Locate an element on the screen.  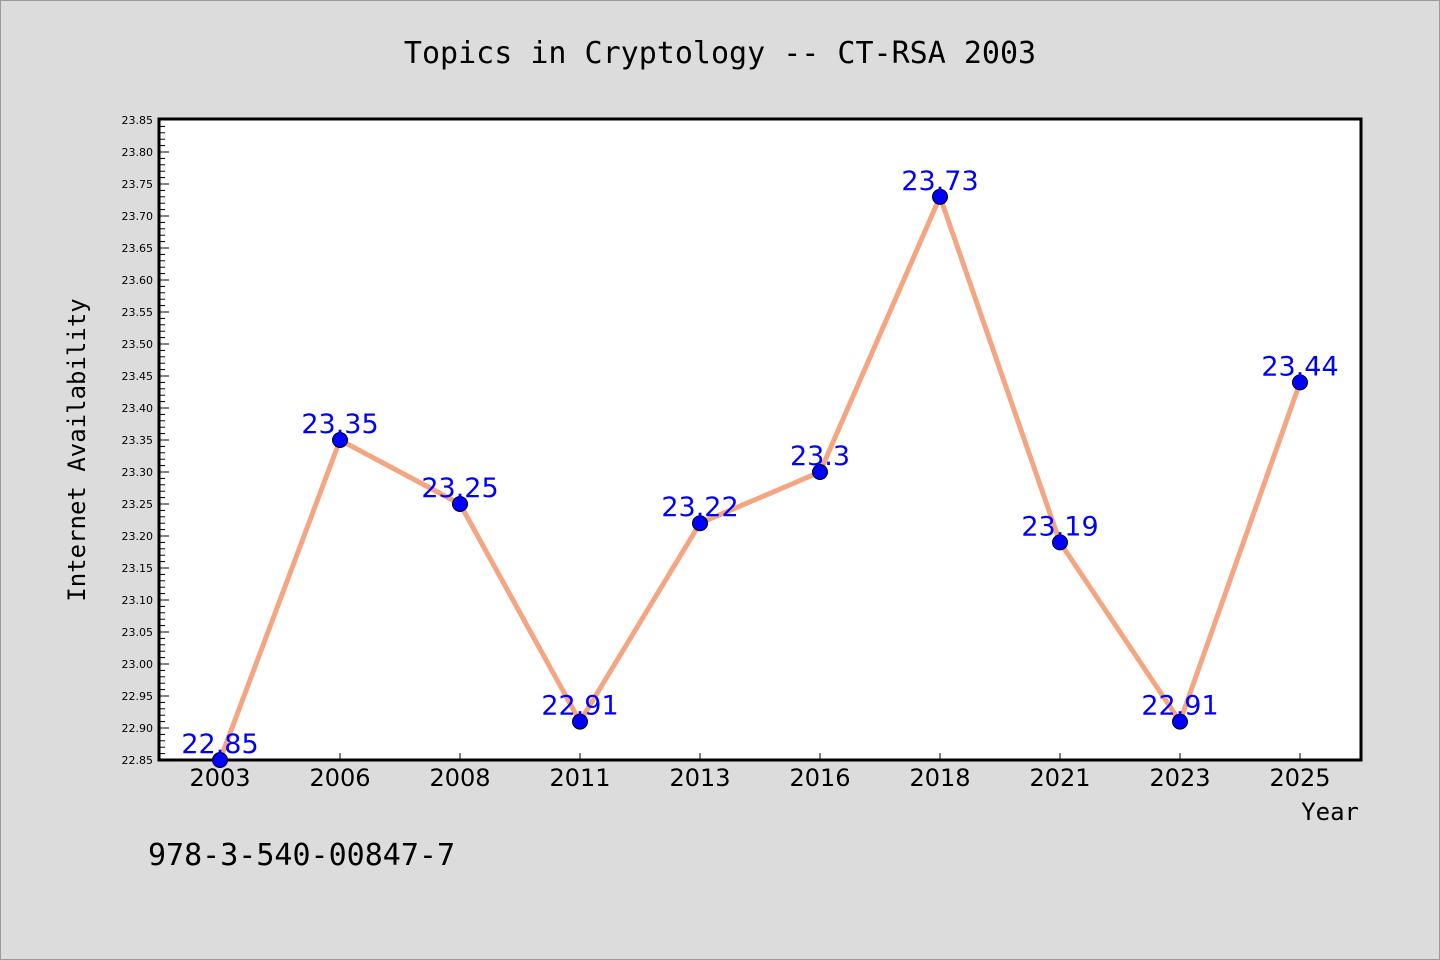
y-tick-label: 22.95 is located at coordinates (138, 696).